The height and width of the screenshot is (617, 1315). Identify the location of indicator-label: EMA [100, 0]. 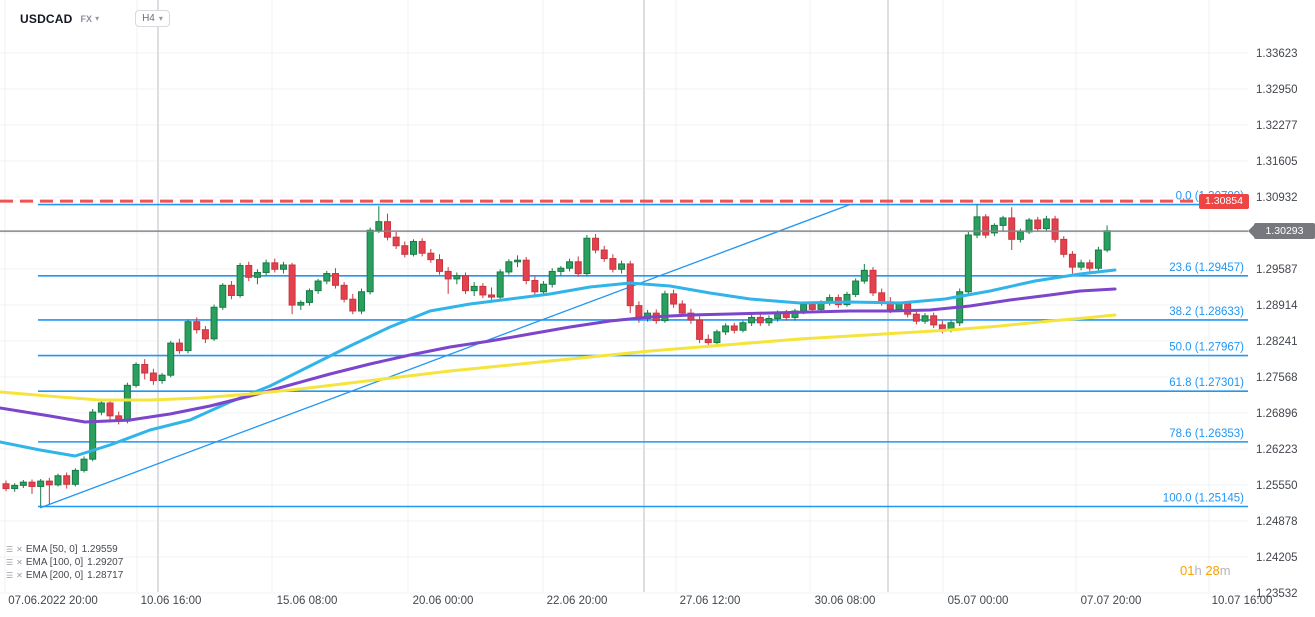
(54, 562).